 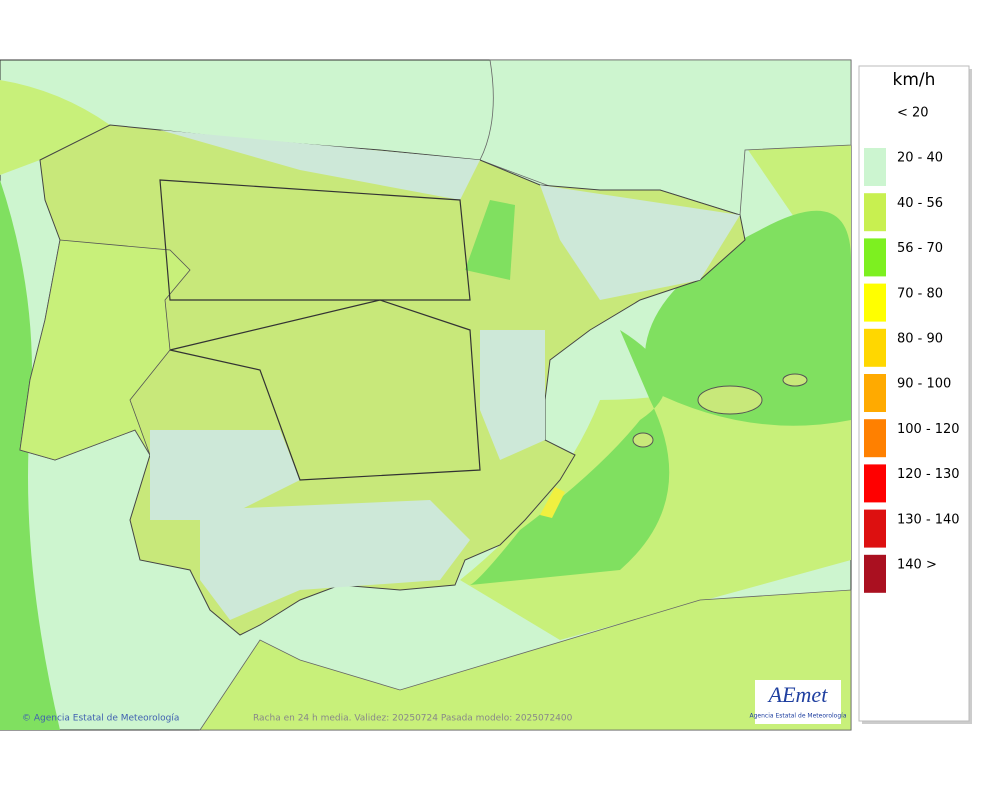 What do you see at coordinates (924, 384) in the screenshot?
I see `legend-label: 90 - 100` at bounding box center [924, 384].